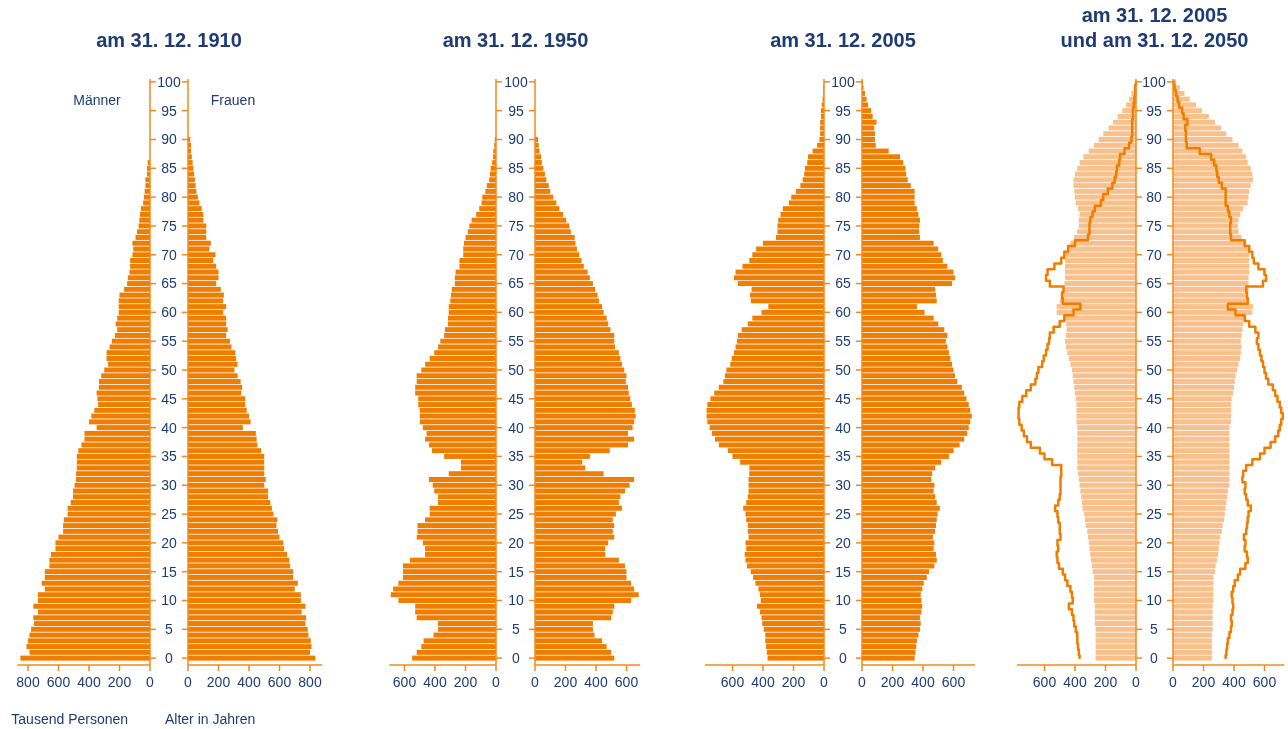  What do you see at coordinates (515, 40) in the screenshot?
I see `chart-title: am 31. 12. 1950` at bounding box center [515, 40].